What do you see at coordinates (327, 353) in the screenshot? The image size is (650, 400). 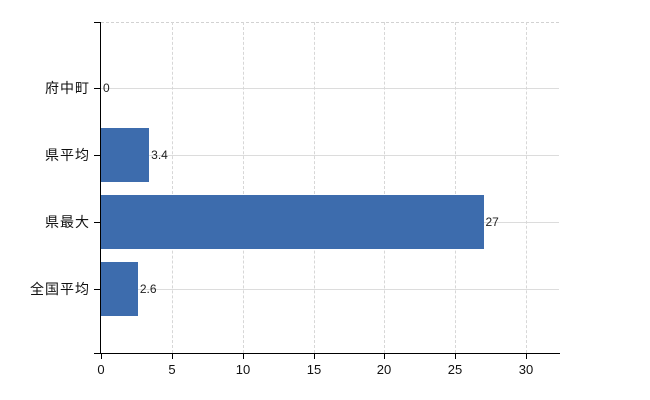 I see `x-axis-line` at bounding box center [327, 353].